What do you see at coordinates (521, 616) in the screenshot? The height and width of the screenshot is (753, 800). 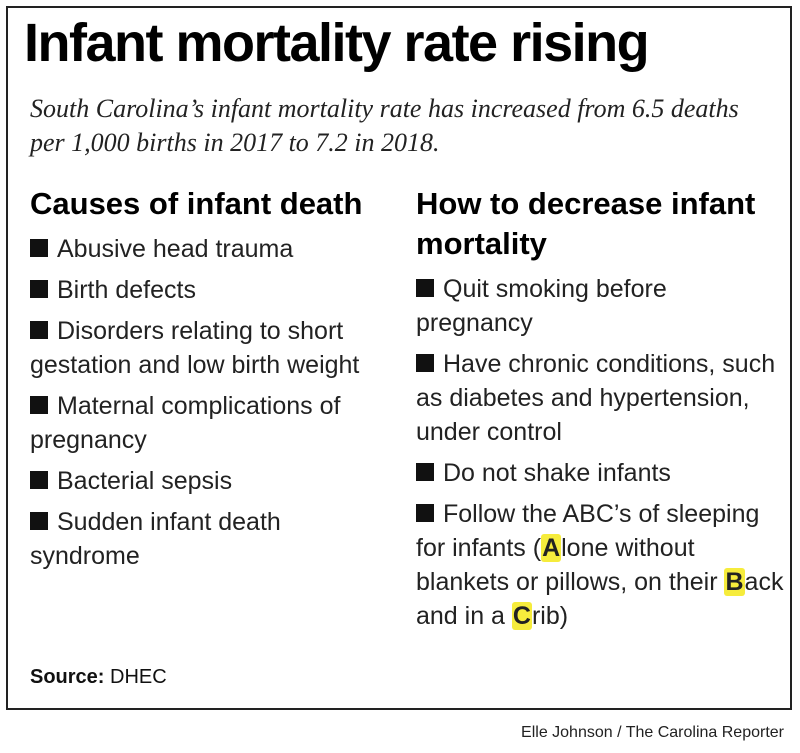 I see `highlight-letter-c: C` at bounding box center [521, 616].